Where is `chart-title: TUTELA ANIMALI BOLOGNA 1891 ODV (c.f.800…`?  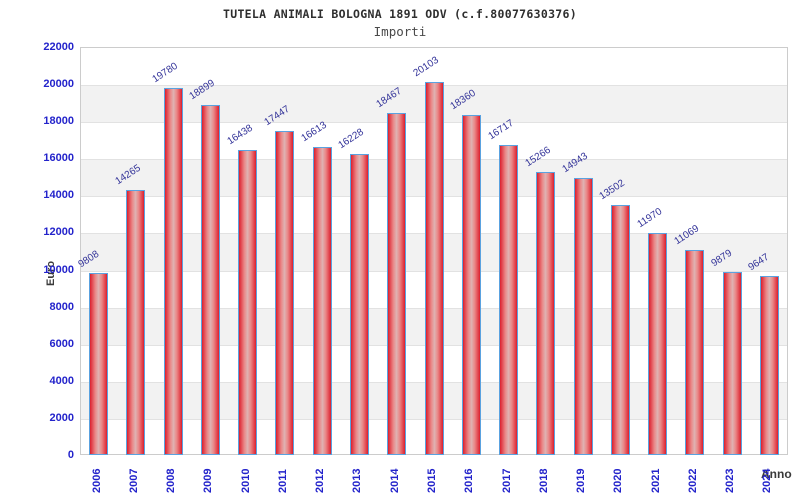
chart-title: TUTELA ANIMALI BOLOGNA 1891 ODV (c.f.800… is located at coordinates (400, 14).